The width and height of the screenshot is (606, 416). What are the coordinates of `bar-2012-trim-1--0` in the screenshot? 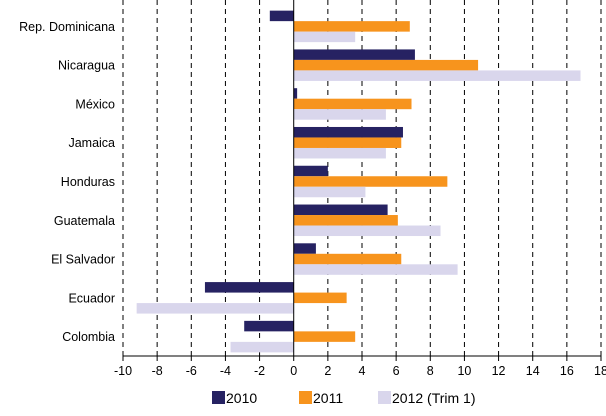 It's located at (324, 37).